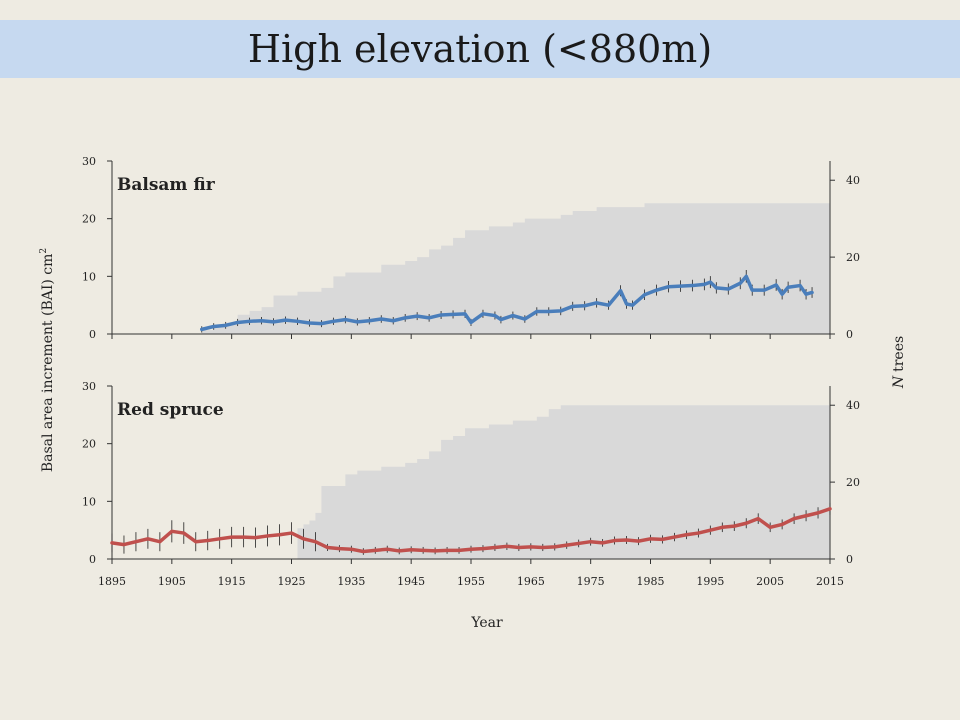 The width and height of the screenshot is (960, 720). Describe the element at coordinates (651, 581) in the screenshot. I see `x-tick-label: 1985` at that location.